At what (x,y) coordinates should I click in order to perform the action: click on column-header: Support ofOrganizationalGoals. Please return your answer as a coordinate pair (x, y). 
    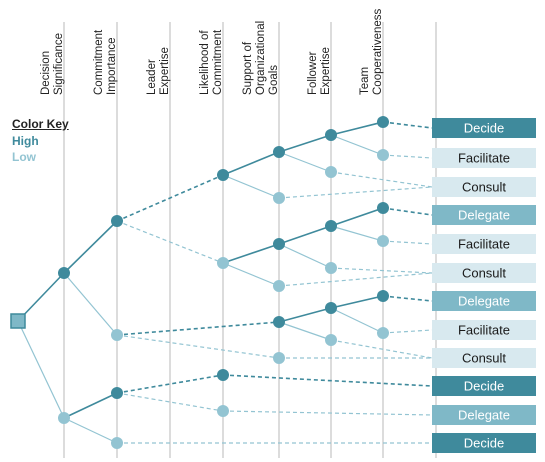
    Looking at the image, I should click on (261, 58).